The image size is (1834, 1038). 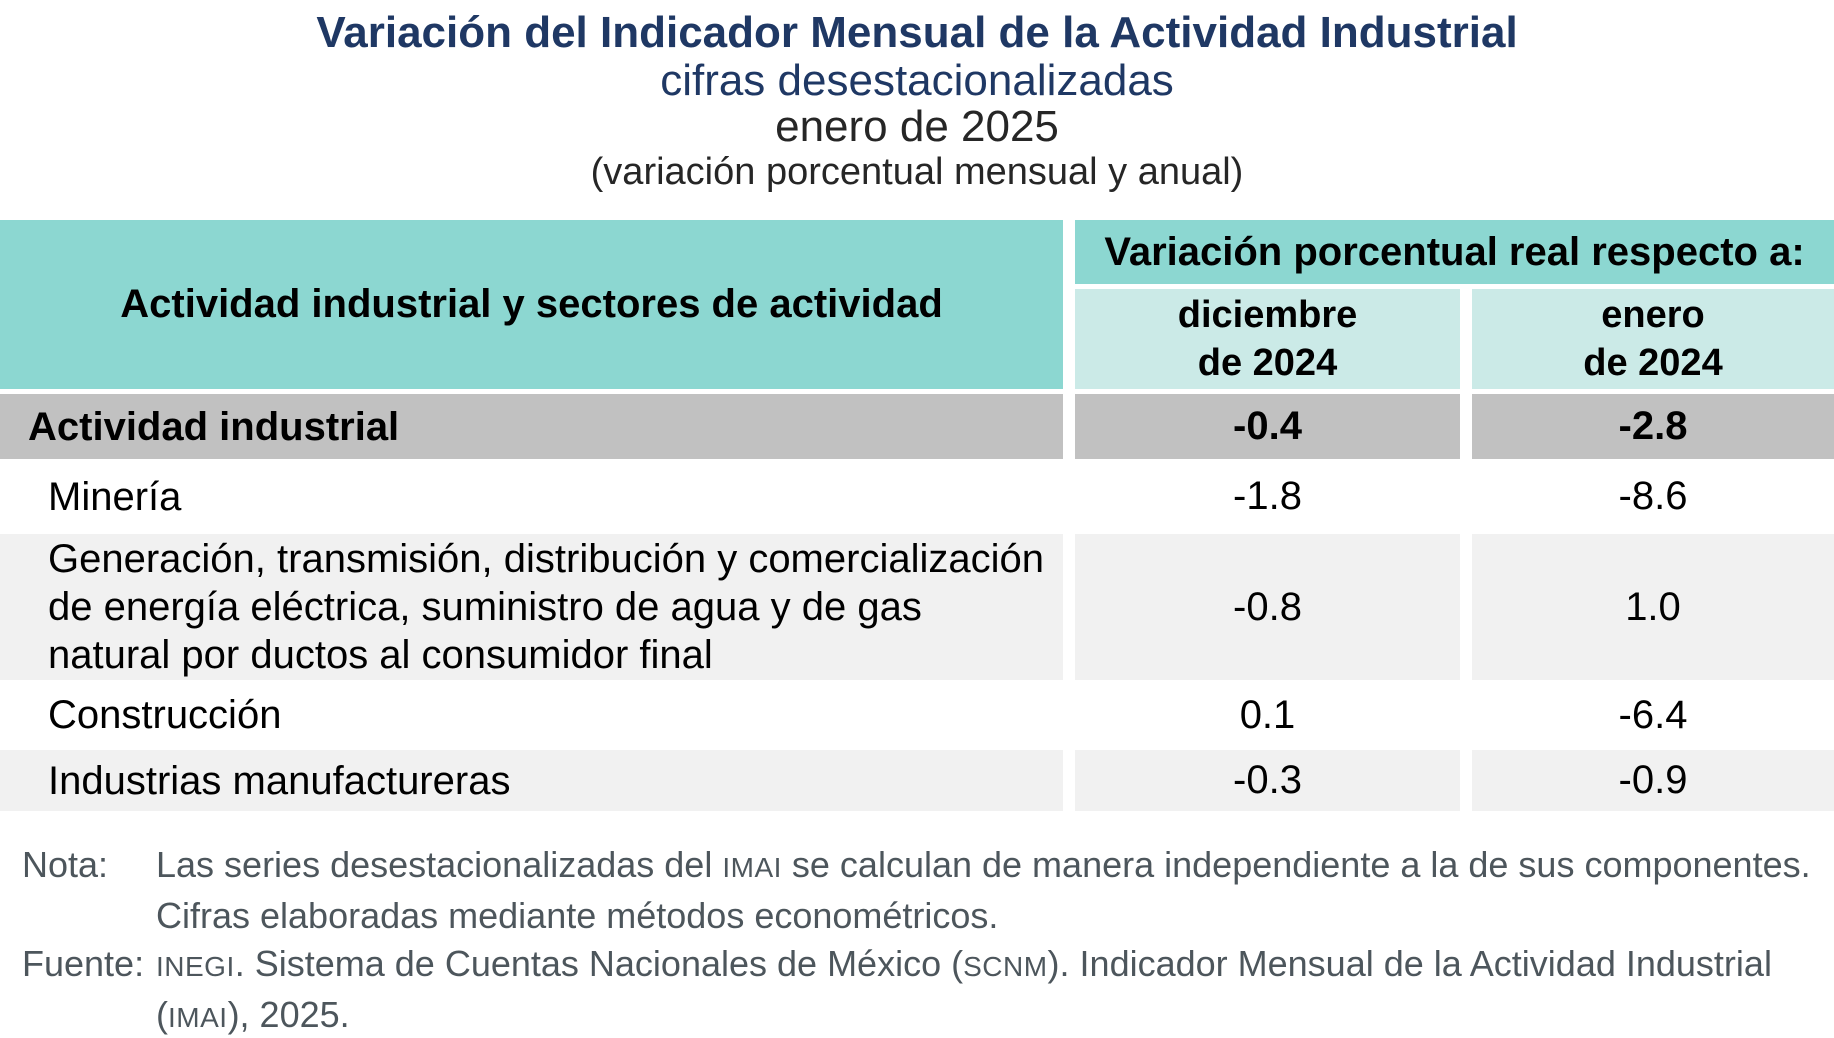 What do you see at coordinates (531, 780) in the screenshot?
I see `row-label: Industrias manufactureras` at bounding box center [531, 780].